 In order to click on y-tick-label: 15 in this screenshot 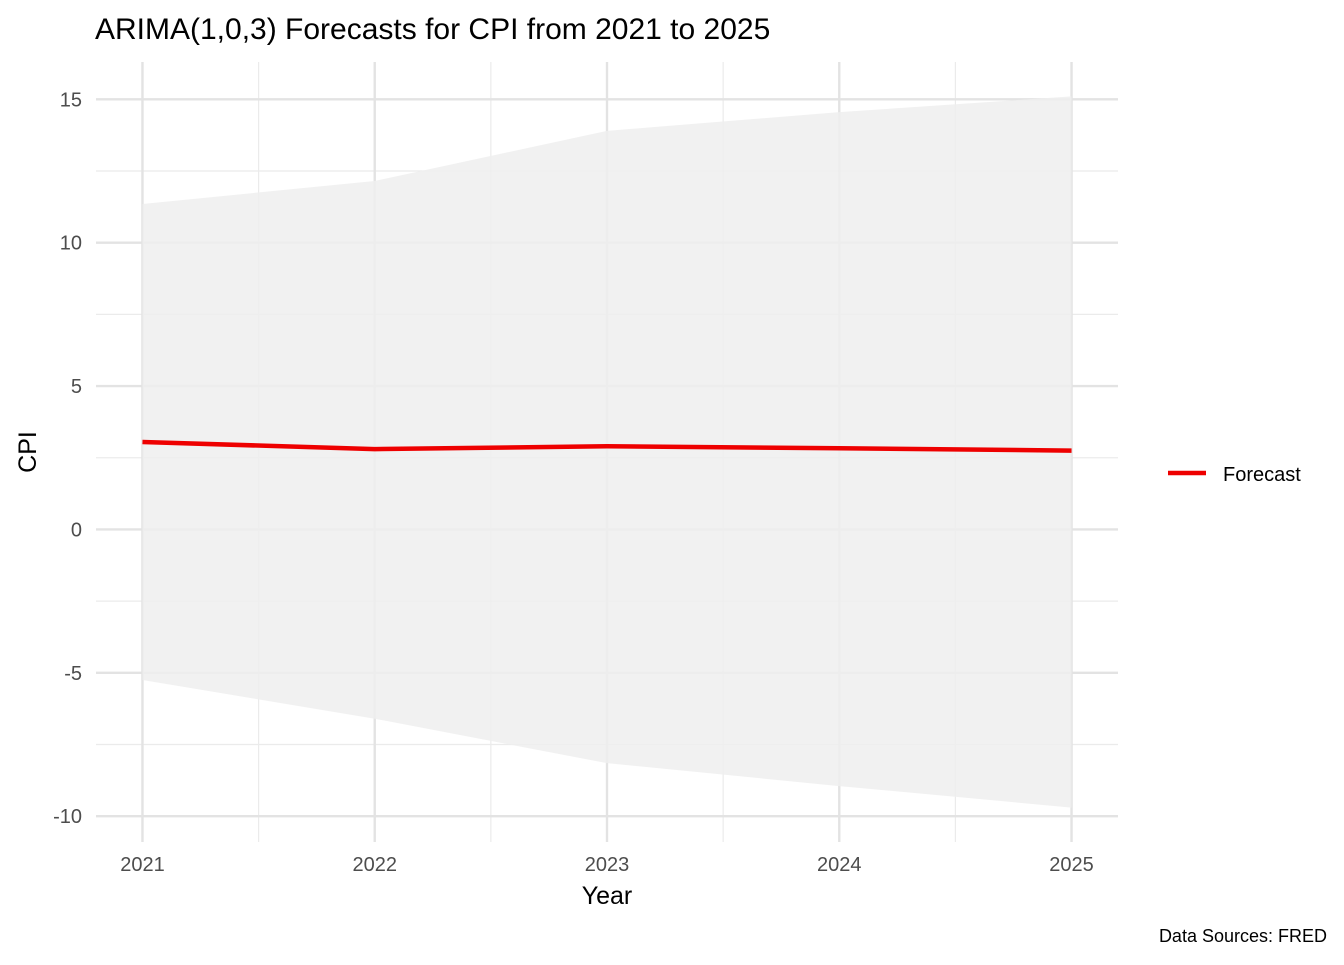, I will do `click(71, 100)`.